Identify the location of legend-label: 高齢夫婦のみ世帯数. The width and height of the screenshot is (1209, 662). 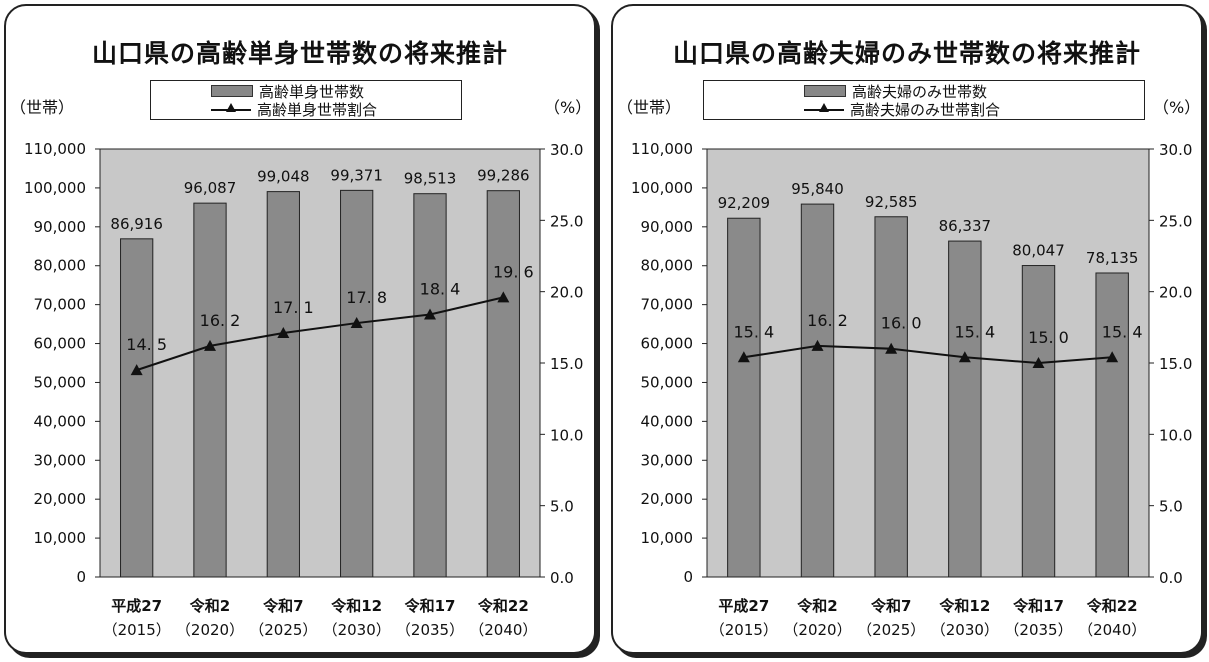
(920, 91).